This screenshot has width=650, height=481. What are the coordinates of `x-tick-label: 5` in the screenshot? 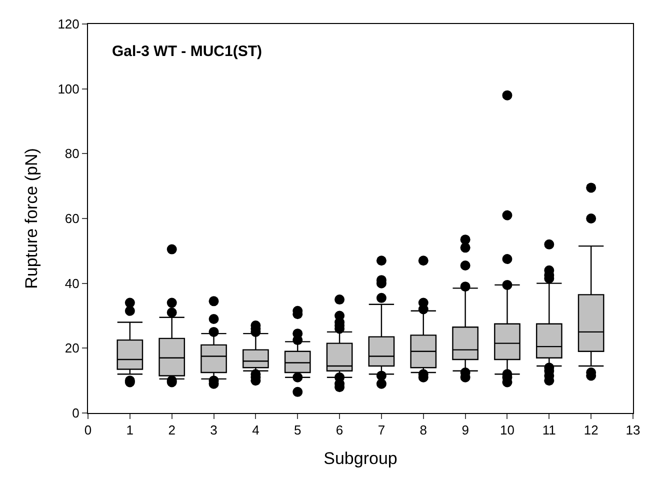 It's located at (298, 430).